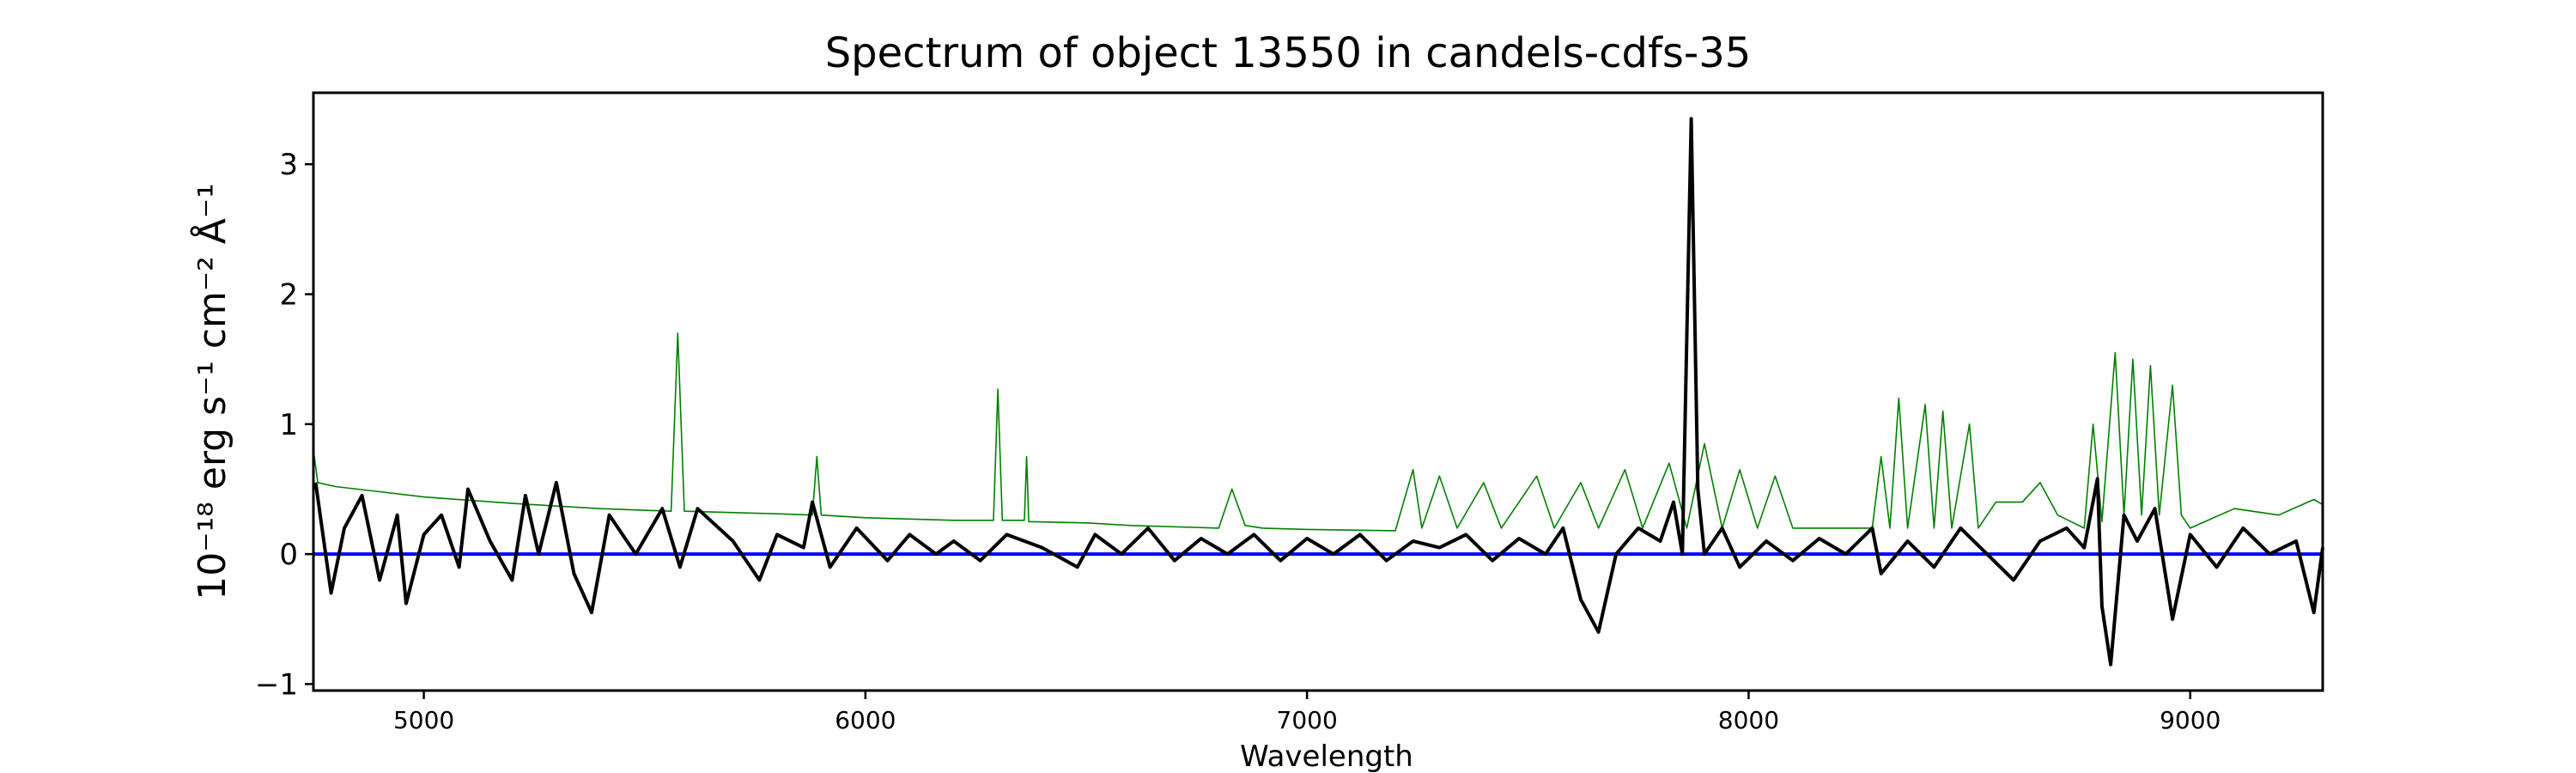  Describe the element at coordinates (276, 684) in the screenshot. I see `y-tick-label: −1` at that location.